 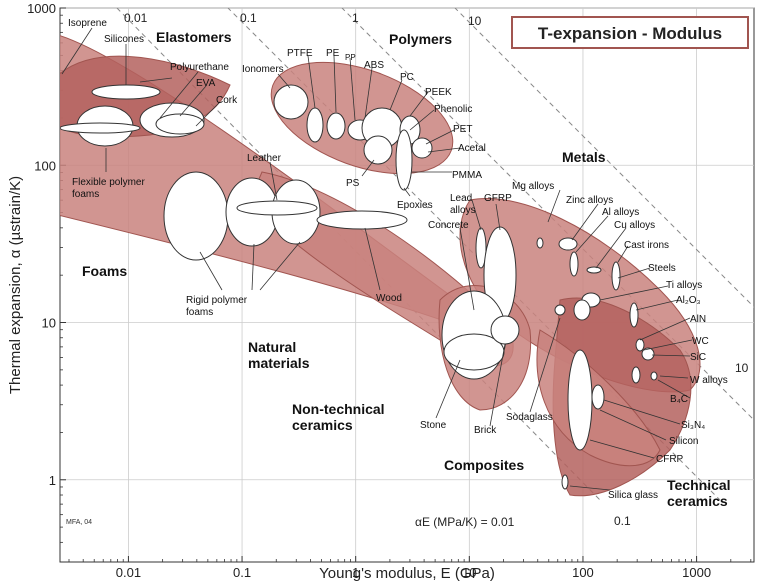 I want to click on bubble-zinc, so click(x=568, y=244).